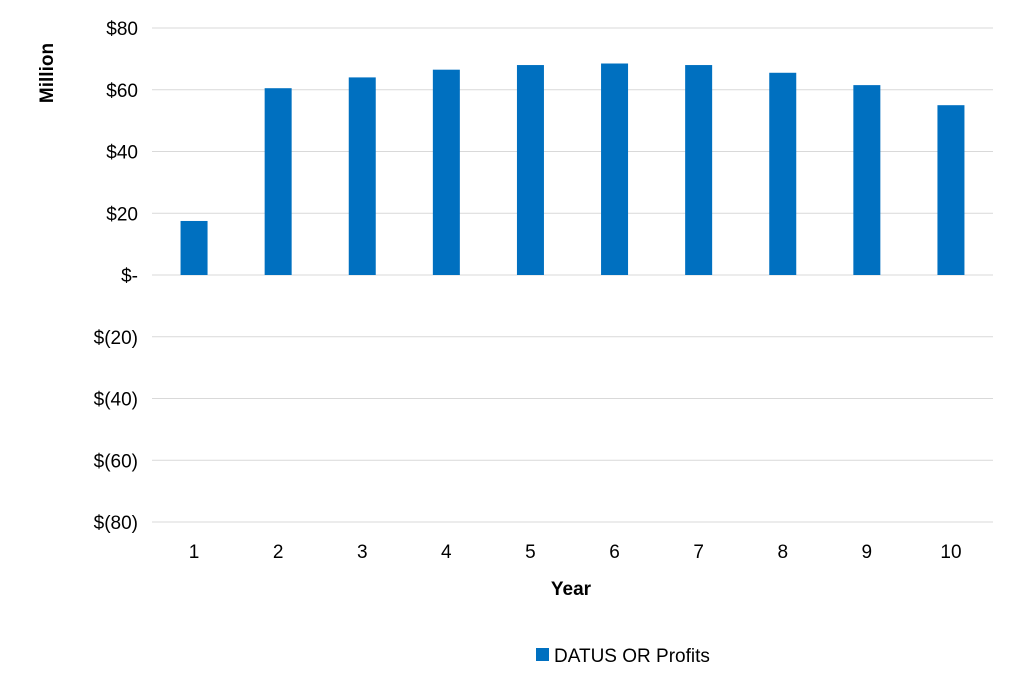  Describe the element at coordinates (122, 91) in the screenshot. I see `y-tick-label: $60` at that location.